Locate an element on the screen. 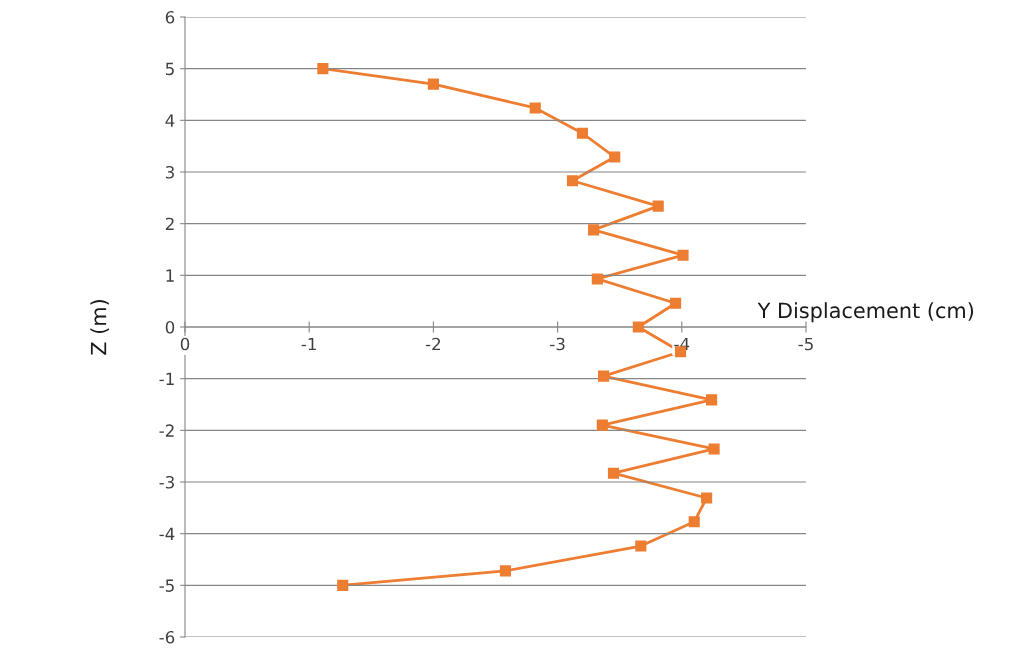 This screenshot has width=1020, height=653. x-tick-label: 0 is located at coordinates (185, 344).